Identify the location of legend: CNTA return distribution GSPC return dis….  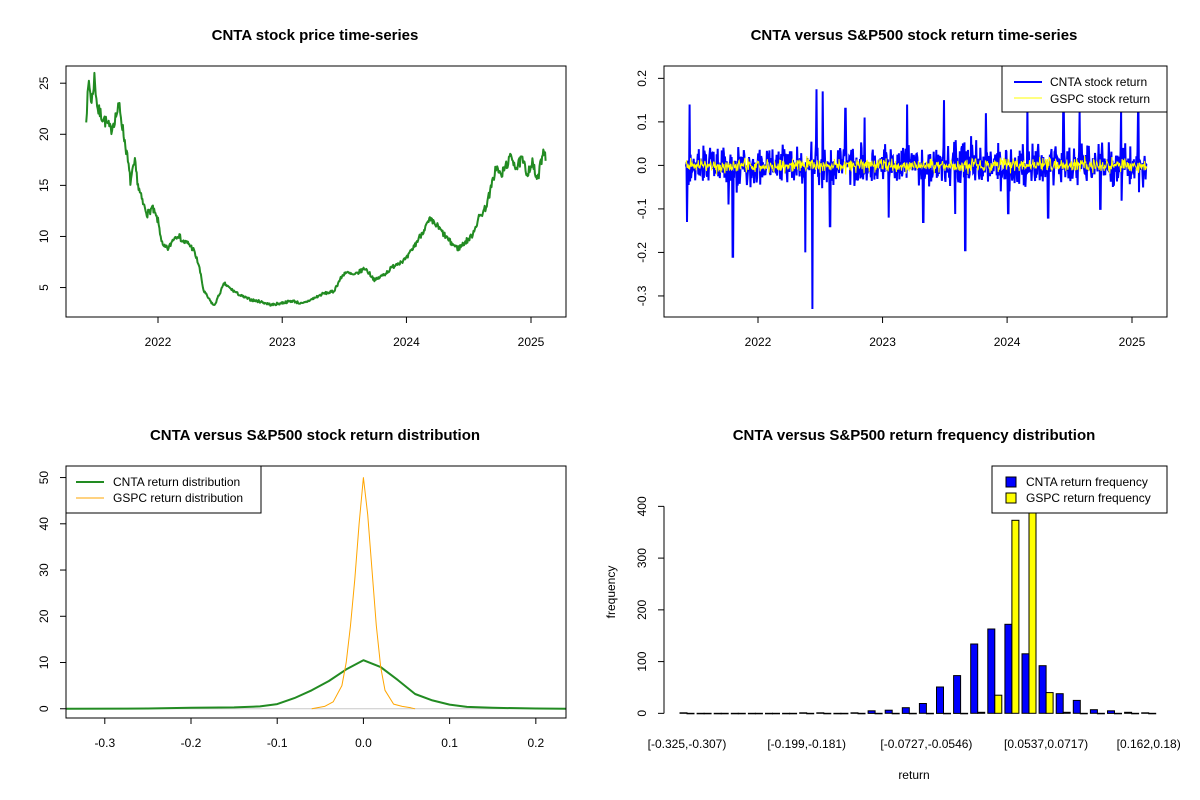
(163, 489).